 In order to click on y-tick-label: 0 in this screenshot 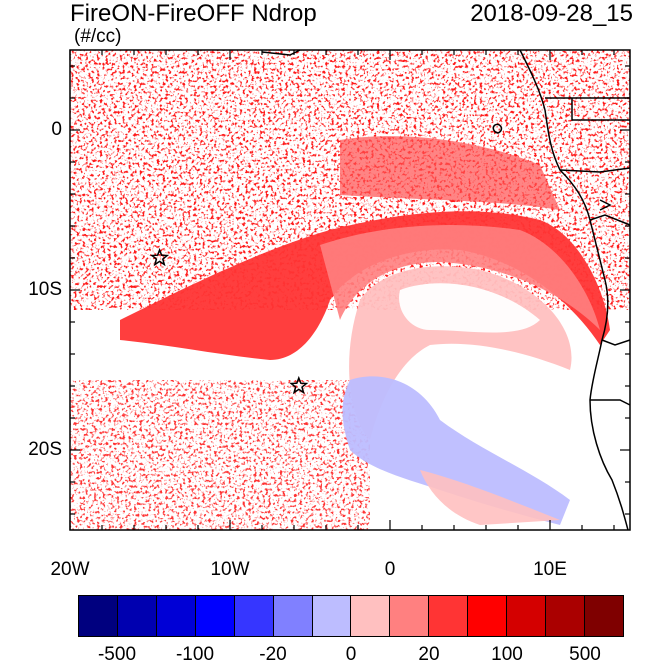, I will do `click(56, 129)`.